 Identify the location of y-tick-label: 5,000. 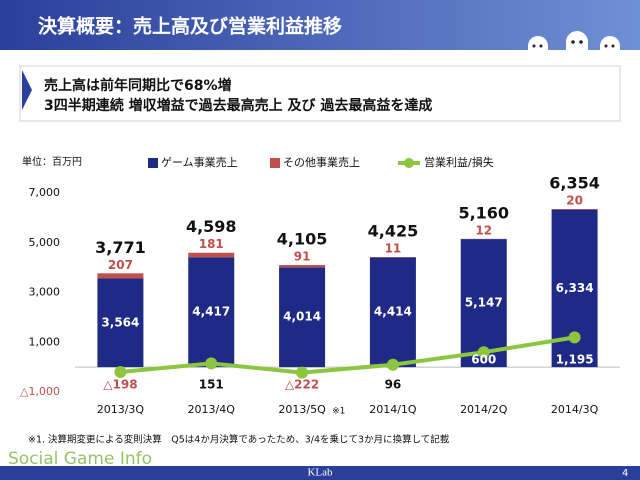
(45, 242).